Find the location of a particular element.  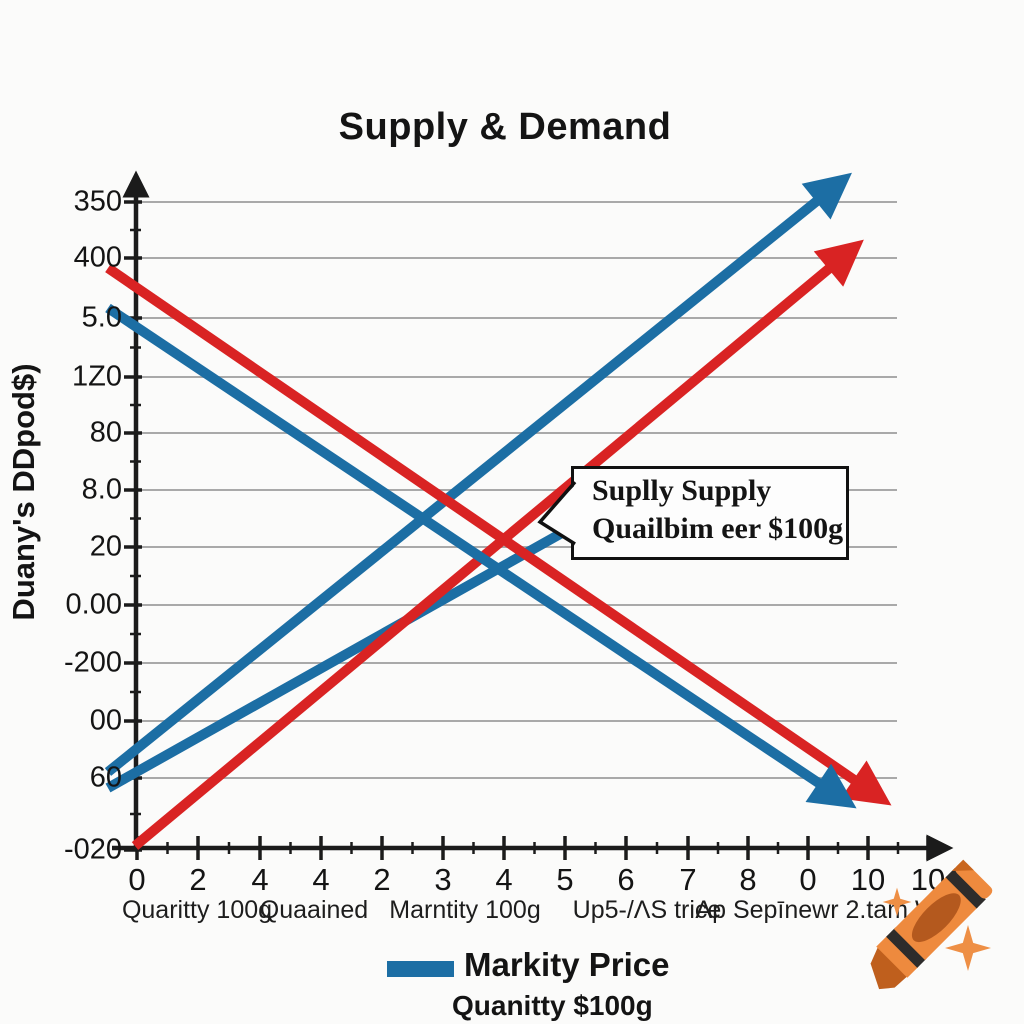

legend-label: Markity Price is located at coordinates (567, 964).